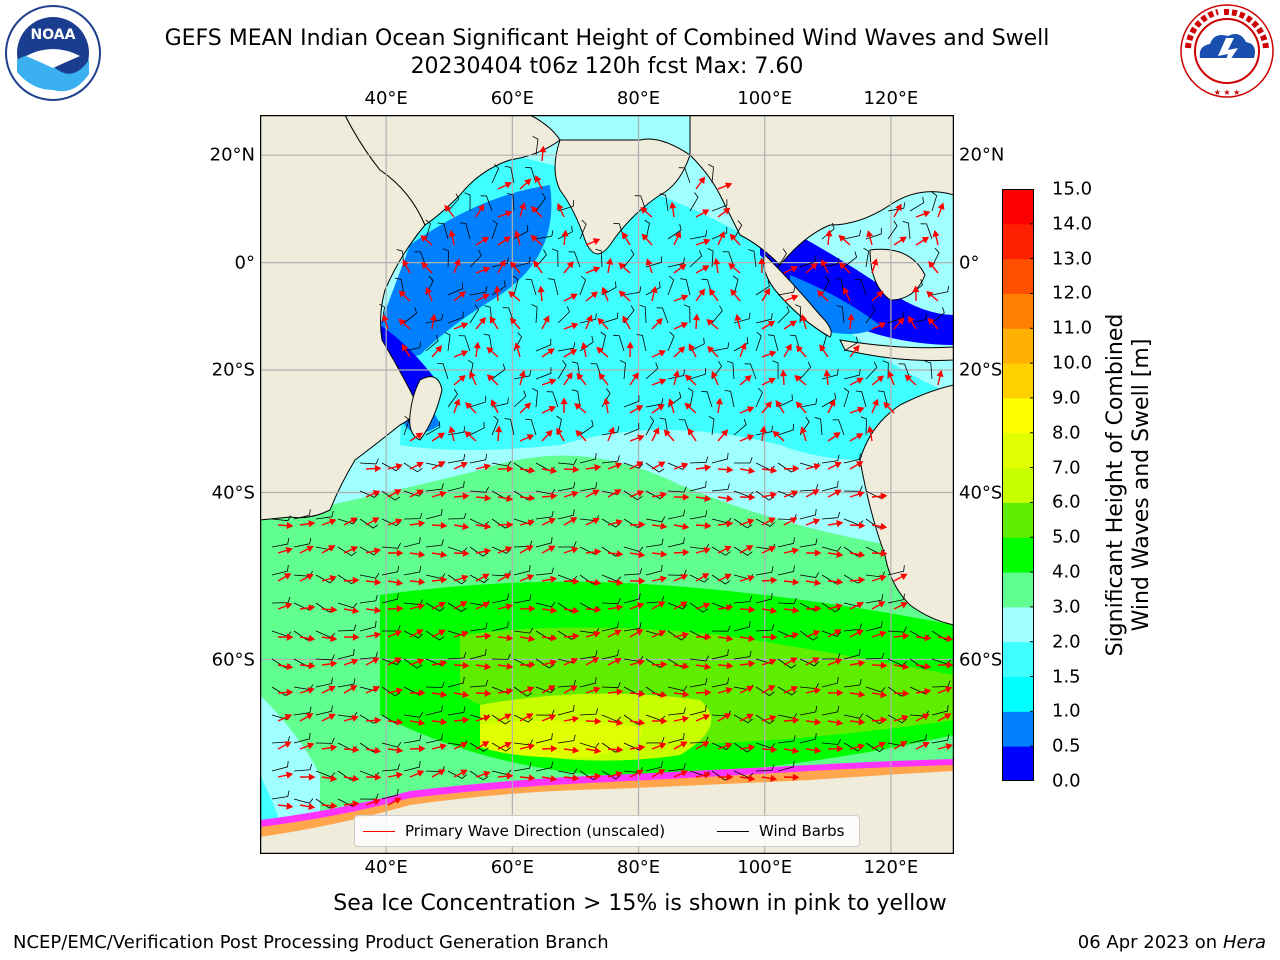 This screenshot has width=1280, height=960. What do you see at coordinates (1072, 363) in the screenshot?
I see `colorbar-tick: 10.0` at bounding box center [1072, 363].